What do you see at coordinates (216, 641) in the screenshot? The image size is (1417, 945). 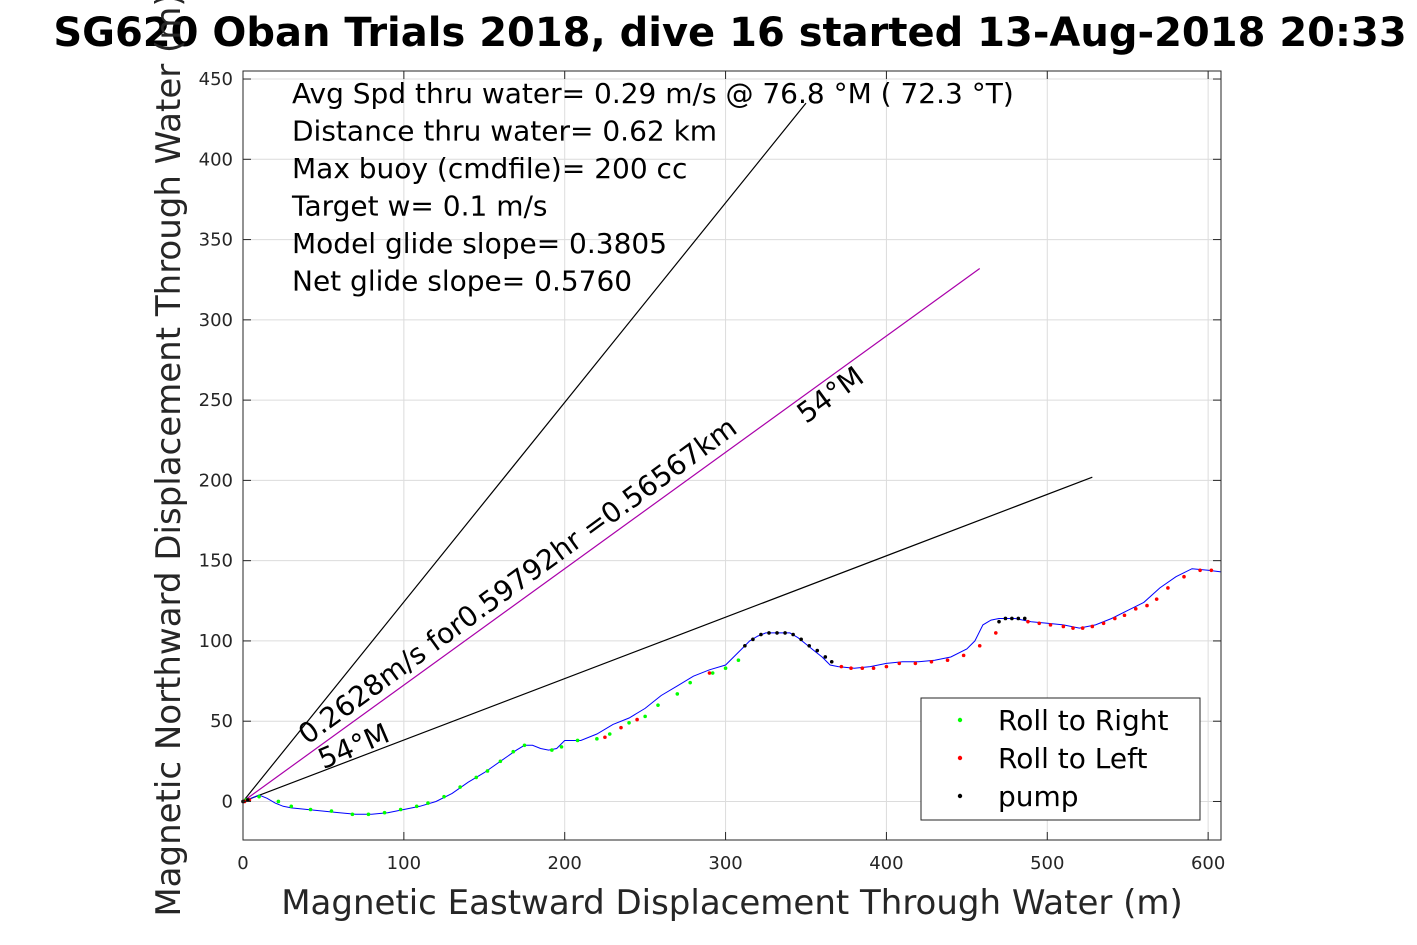 I see `y-tick-label: 100` at bounding box center [216, 641].